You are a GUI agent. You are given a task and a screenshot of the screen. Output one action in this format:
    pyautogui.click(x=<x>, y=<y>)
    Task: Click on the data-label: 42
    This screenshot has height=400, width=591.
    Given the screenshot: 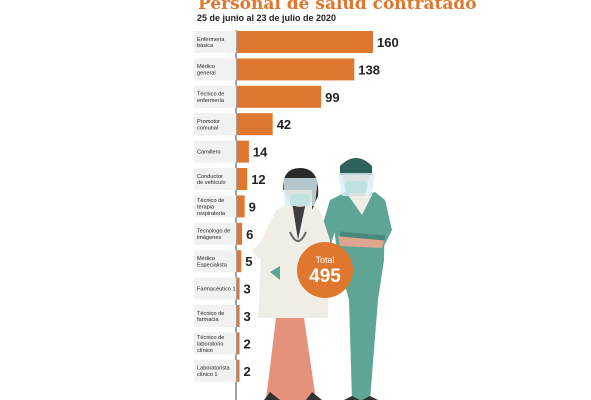 What is the action you would take?
    pyautogui.click(x=284, y=124)
    